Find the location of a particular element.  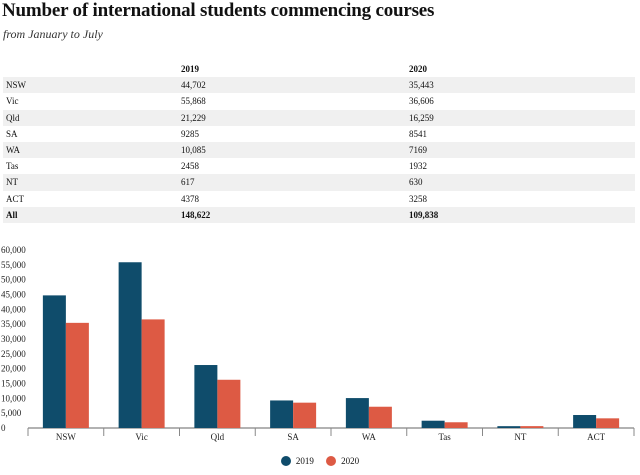

y-tick-label: 50,000 is located at coordinates (13, 280).